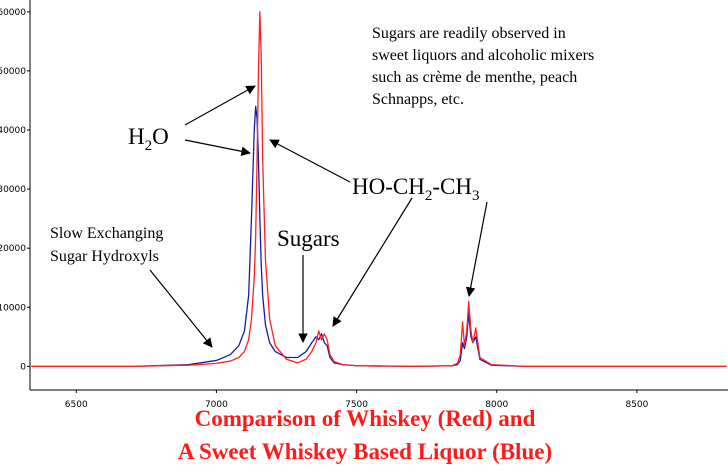  I want to click on y-tick-label: 50000, so click(13, 72).